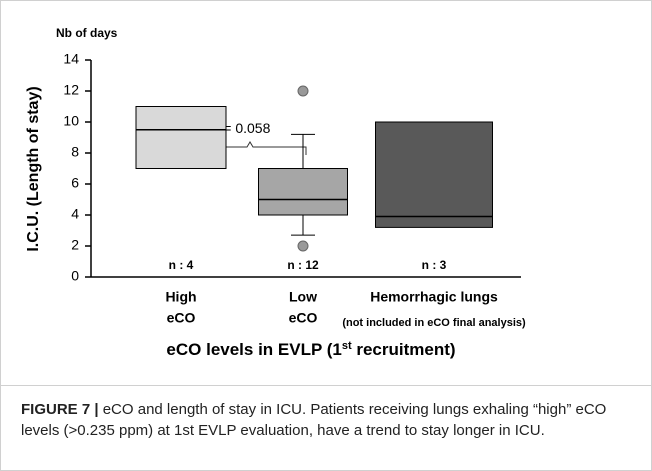 The image size is (652, 471). I want to click on x-title-part: eCO levels in EVLP (1, so click(253, 349).